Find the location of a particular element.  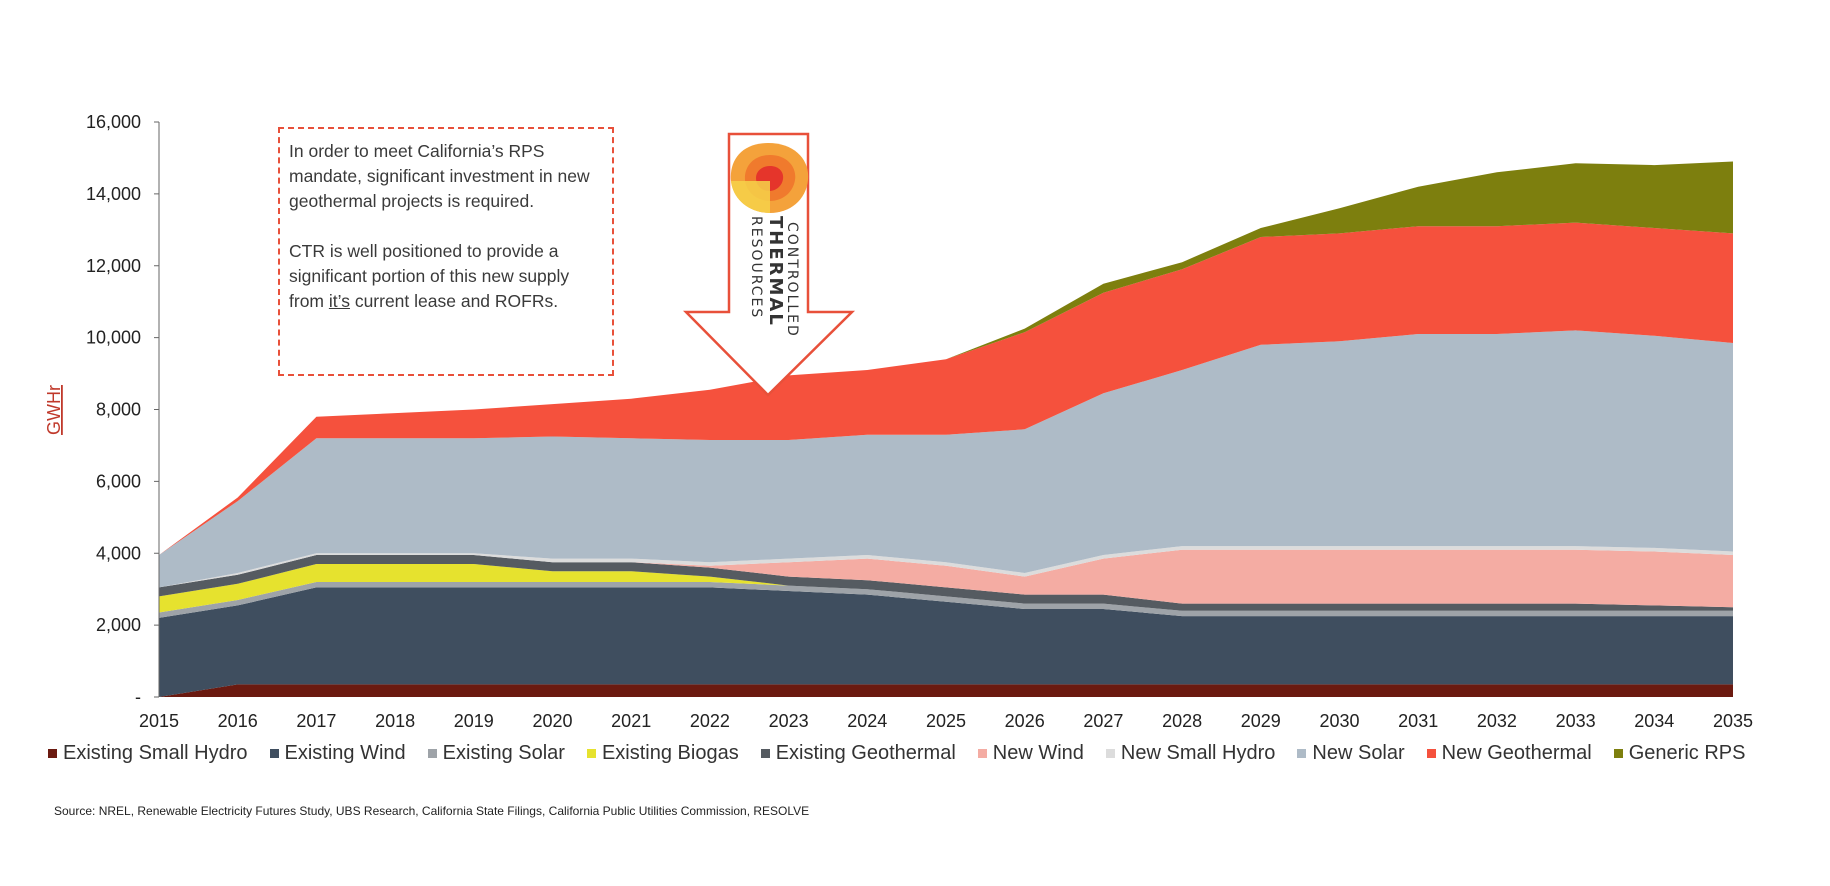

x-tick-label: 2018 is located at coordinates (395, 721).